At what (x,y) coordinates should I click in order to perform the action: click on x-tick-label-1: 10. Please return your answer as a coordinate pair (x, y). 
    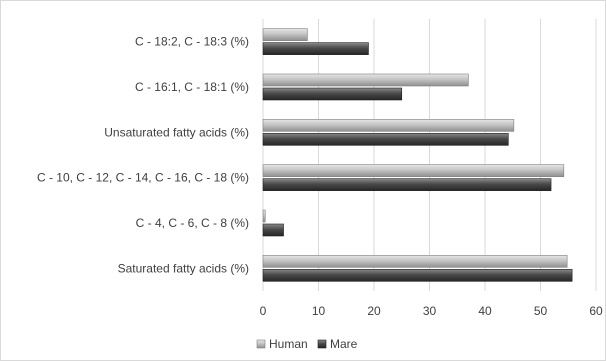
    Looking at the image, I should click on (319, 311).